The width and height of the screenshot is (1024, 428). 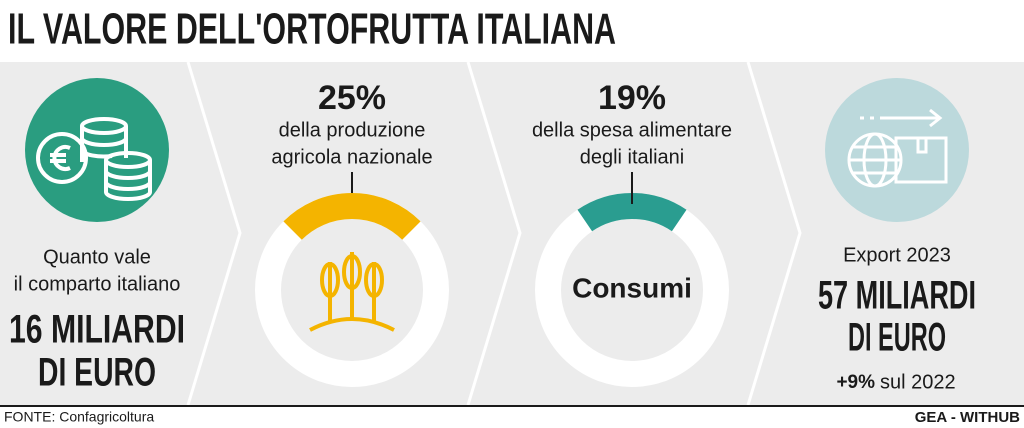 I want to click on panel-text: Export 2023, so click(x=897, y=255).